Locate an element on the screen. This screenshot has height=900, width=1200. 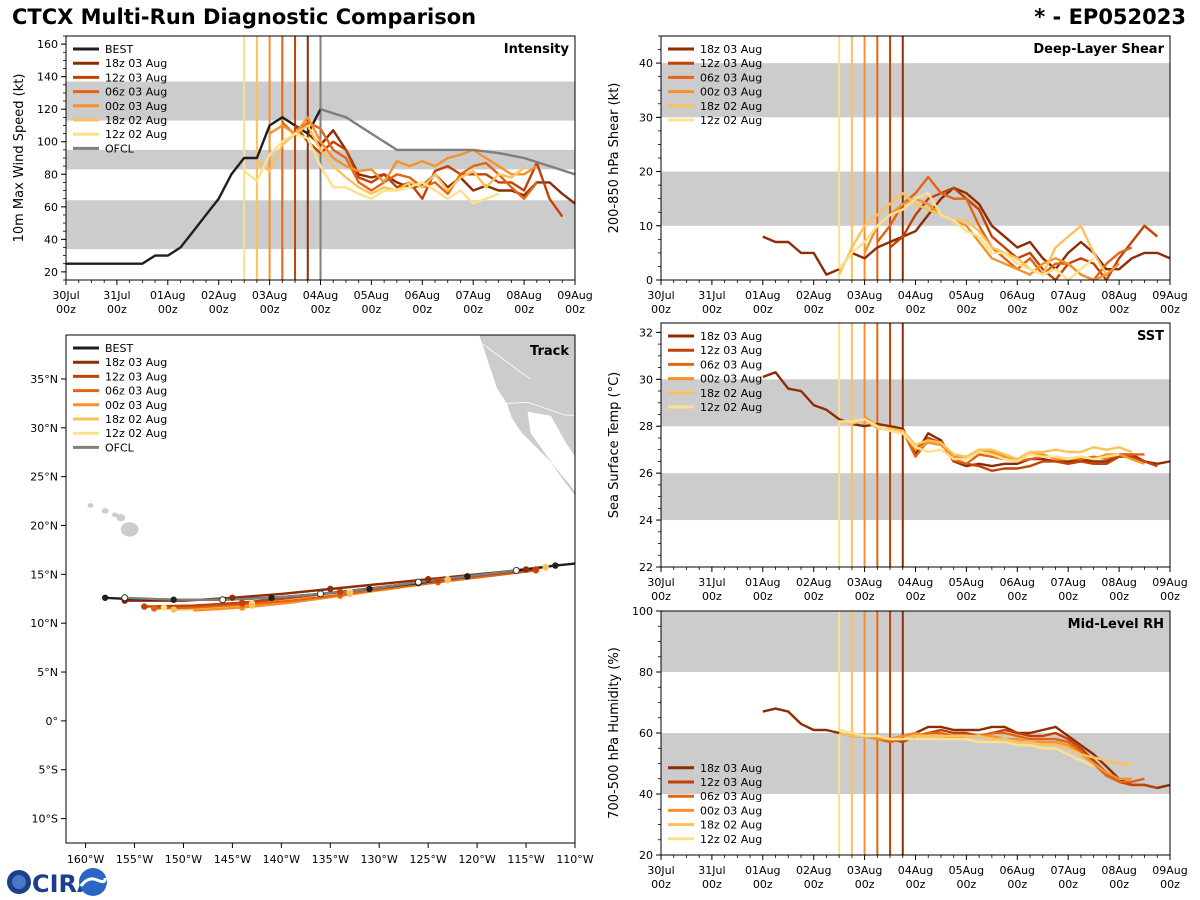
y-tick-label: 0° is located at coordinates (52, 721).